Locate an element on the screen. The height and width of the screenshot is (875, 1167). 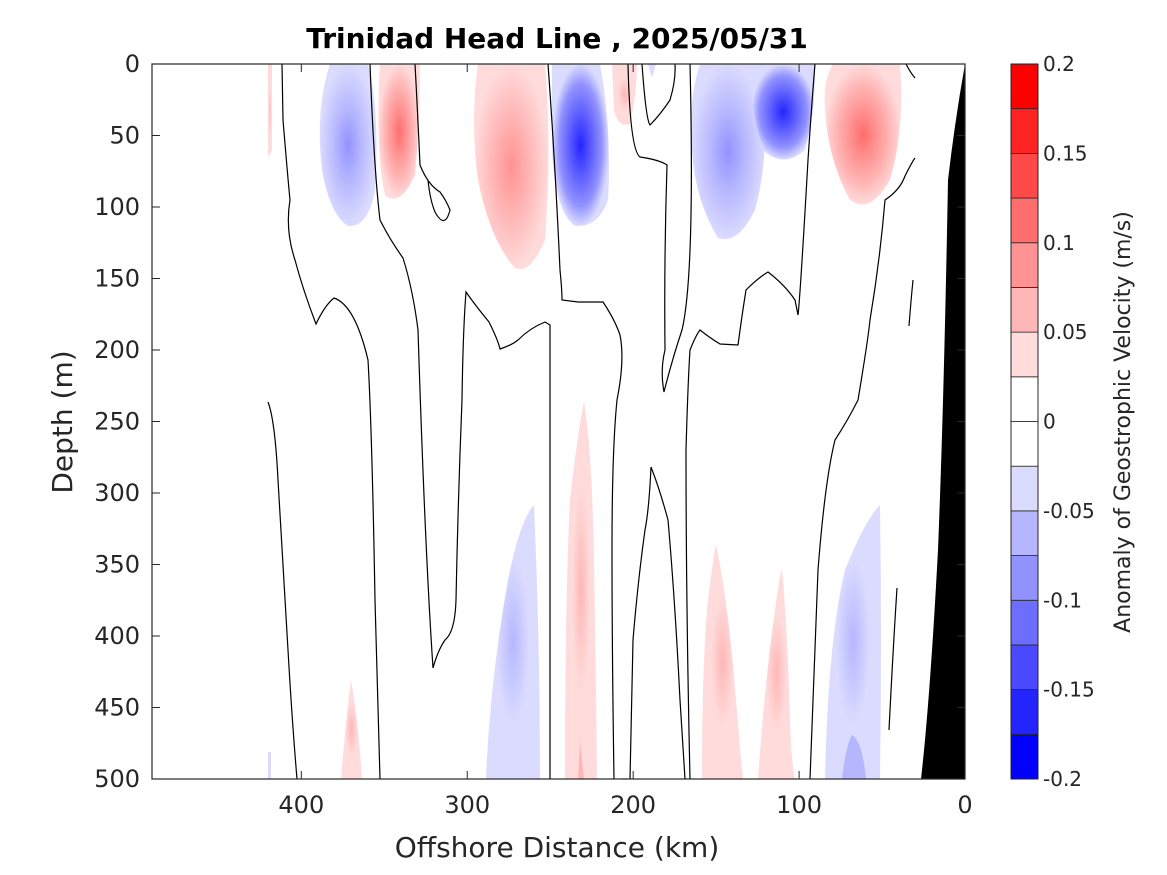
colorbar-title: Anomaly of Geostrophic Velocity (m/s) is located at coordinates (1123, 422).